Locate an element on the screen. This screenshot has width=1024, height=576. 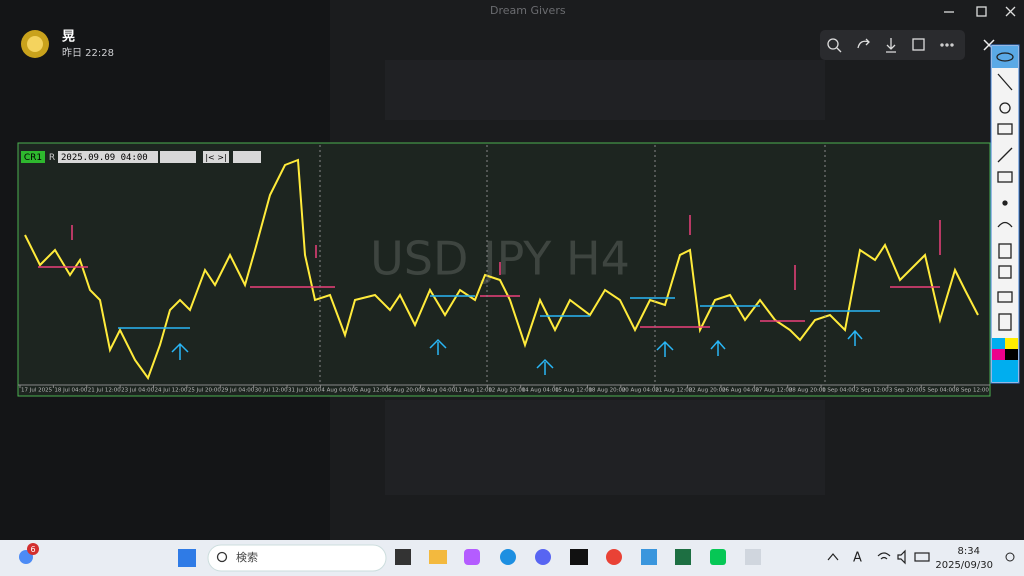
x-tick-label: 4 Aug 04:00 is located at coordinates (338, 391).